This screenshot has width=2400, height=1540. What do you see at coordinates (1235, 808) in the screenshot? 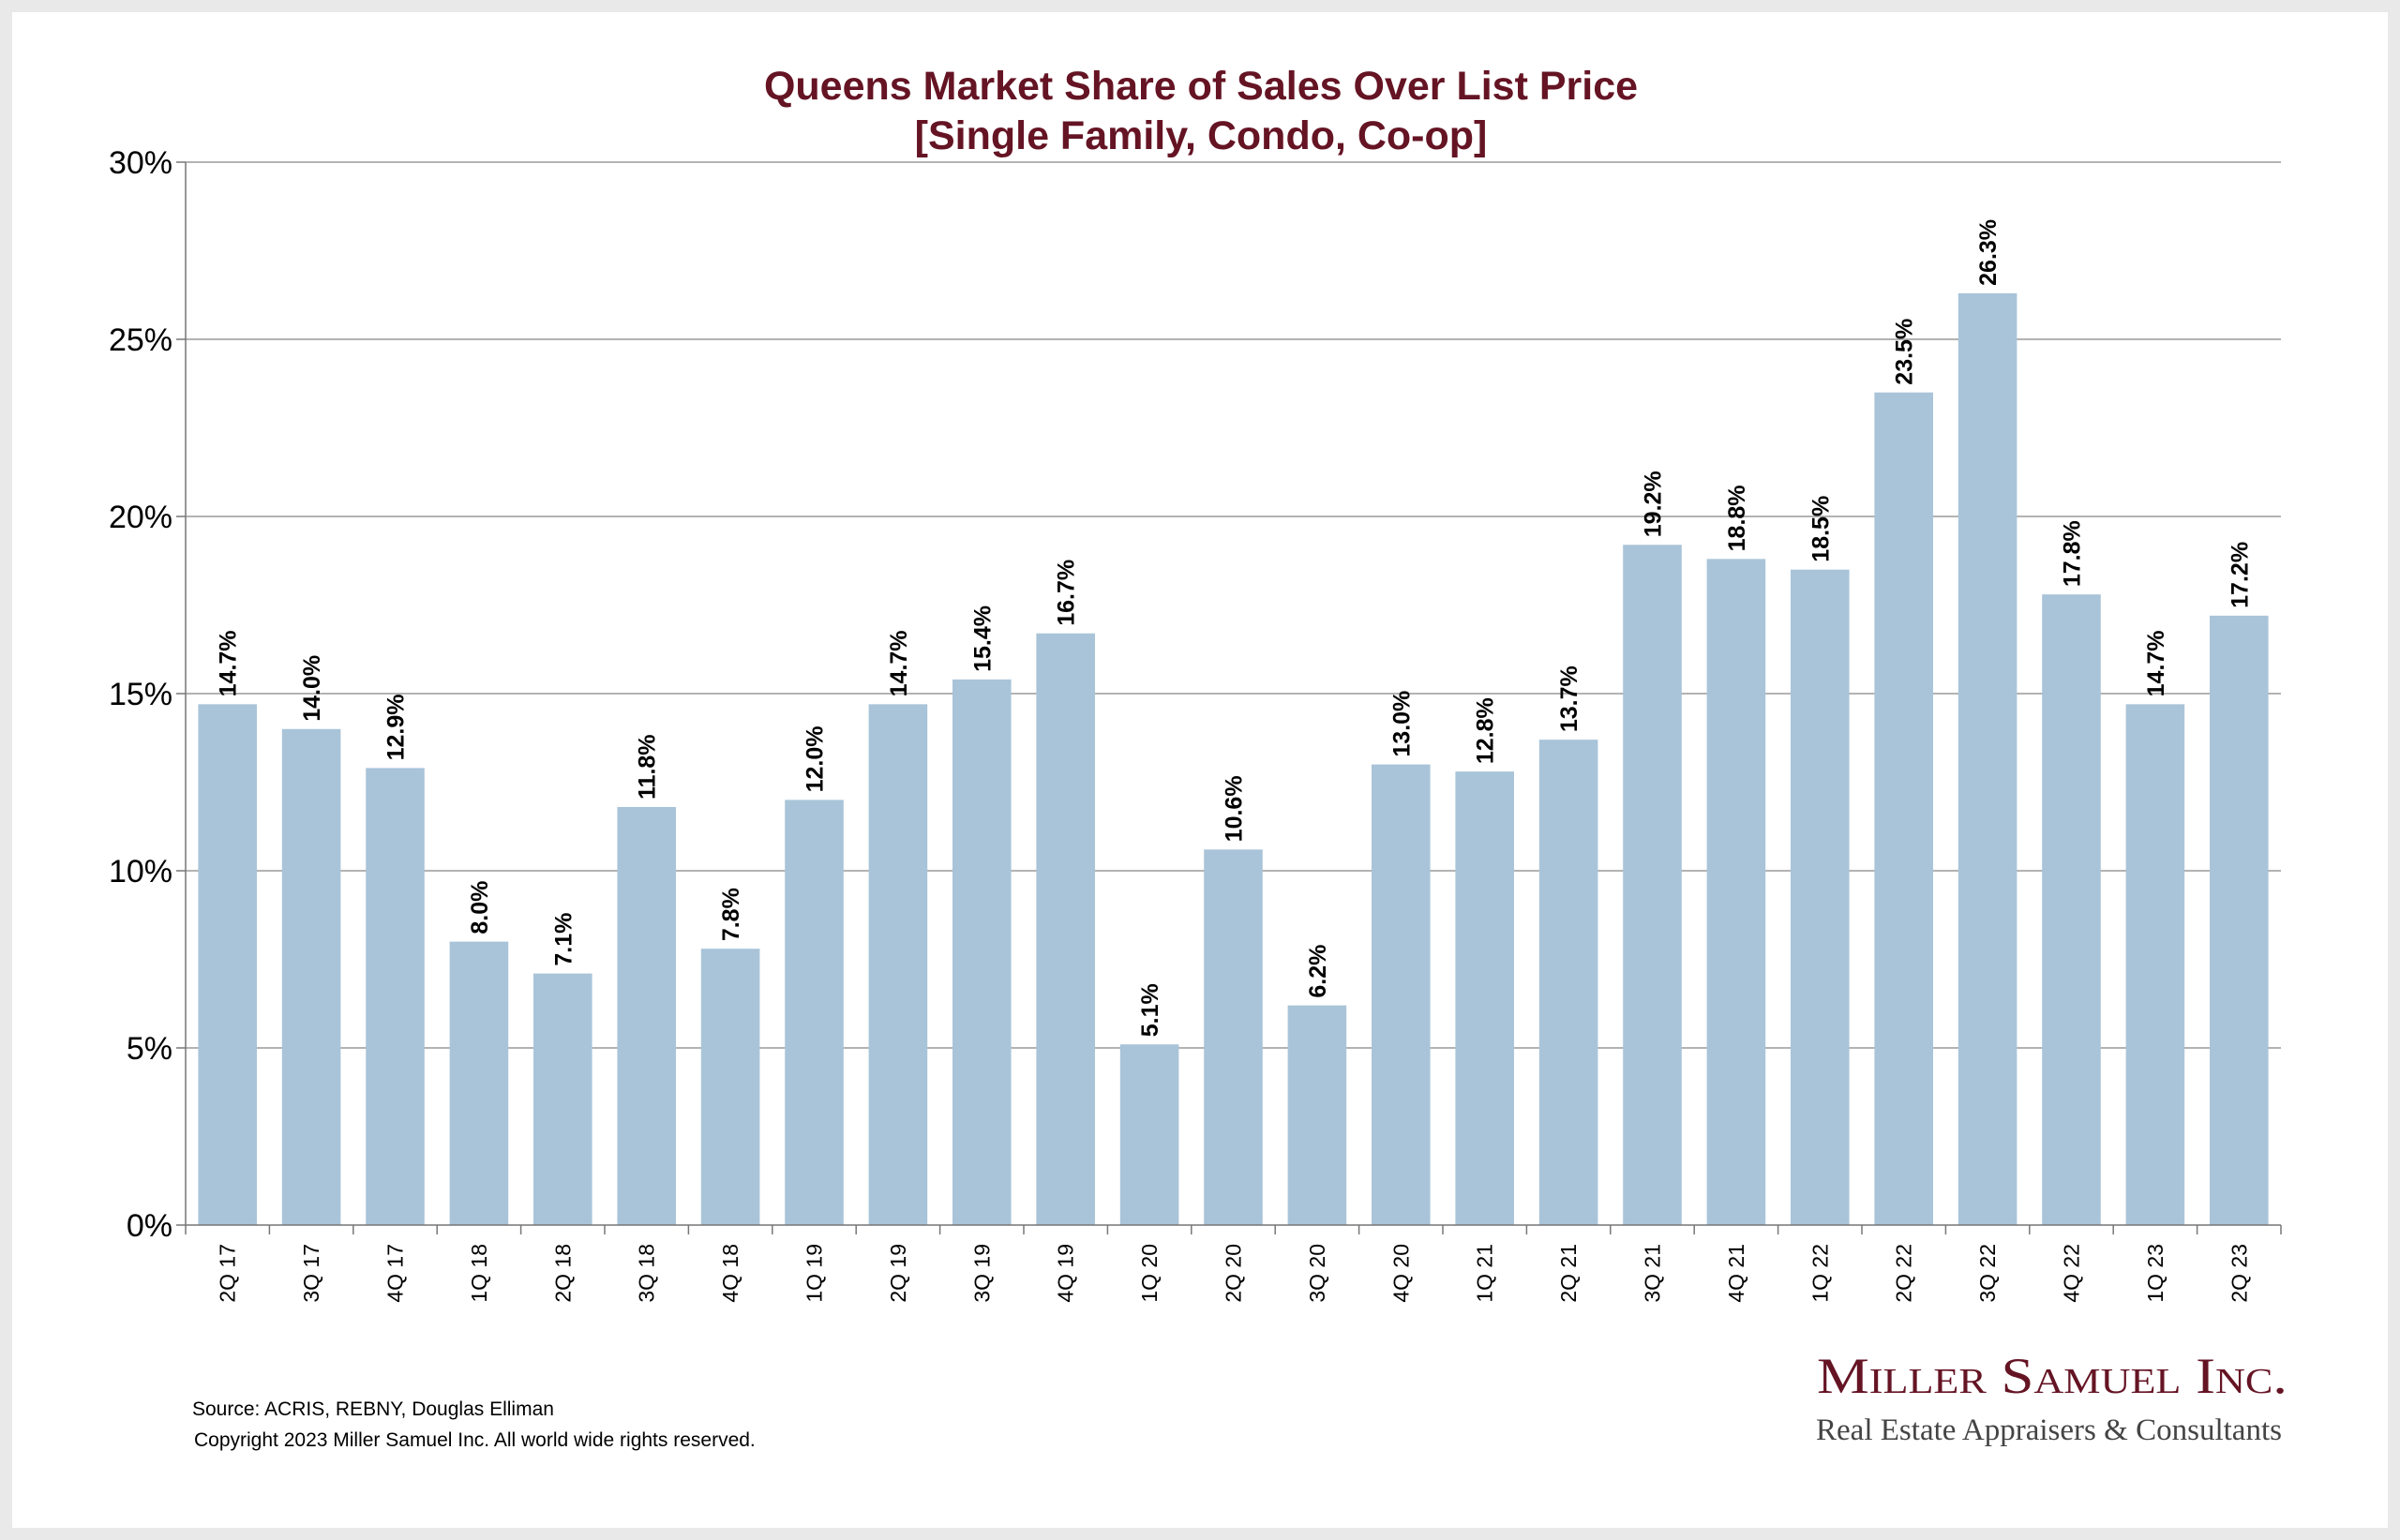
I see `data-label: 10.6%` at bounding box center [1235, 808].